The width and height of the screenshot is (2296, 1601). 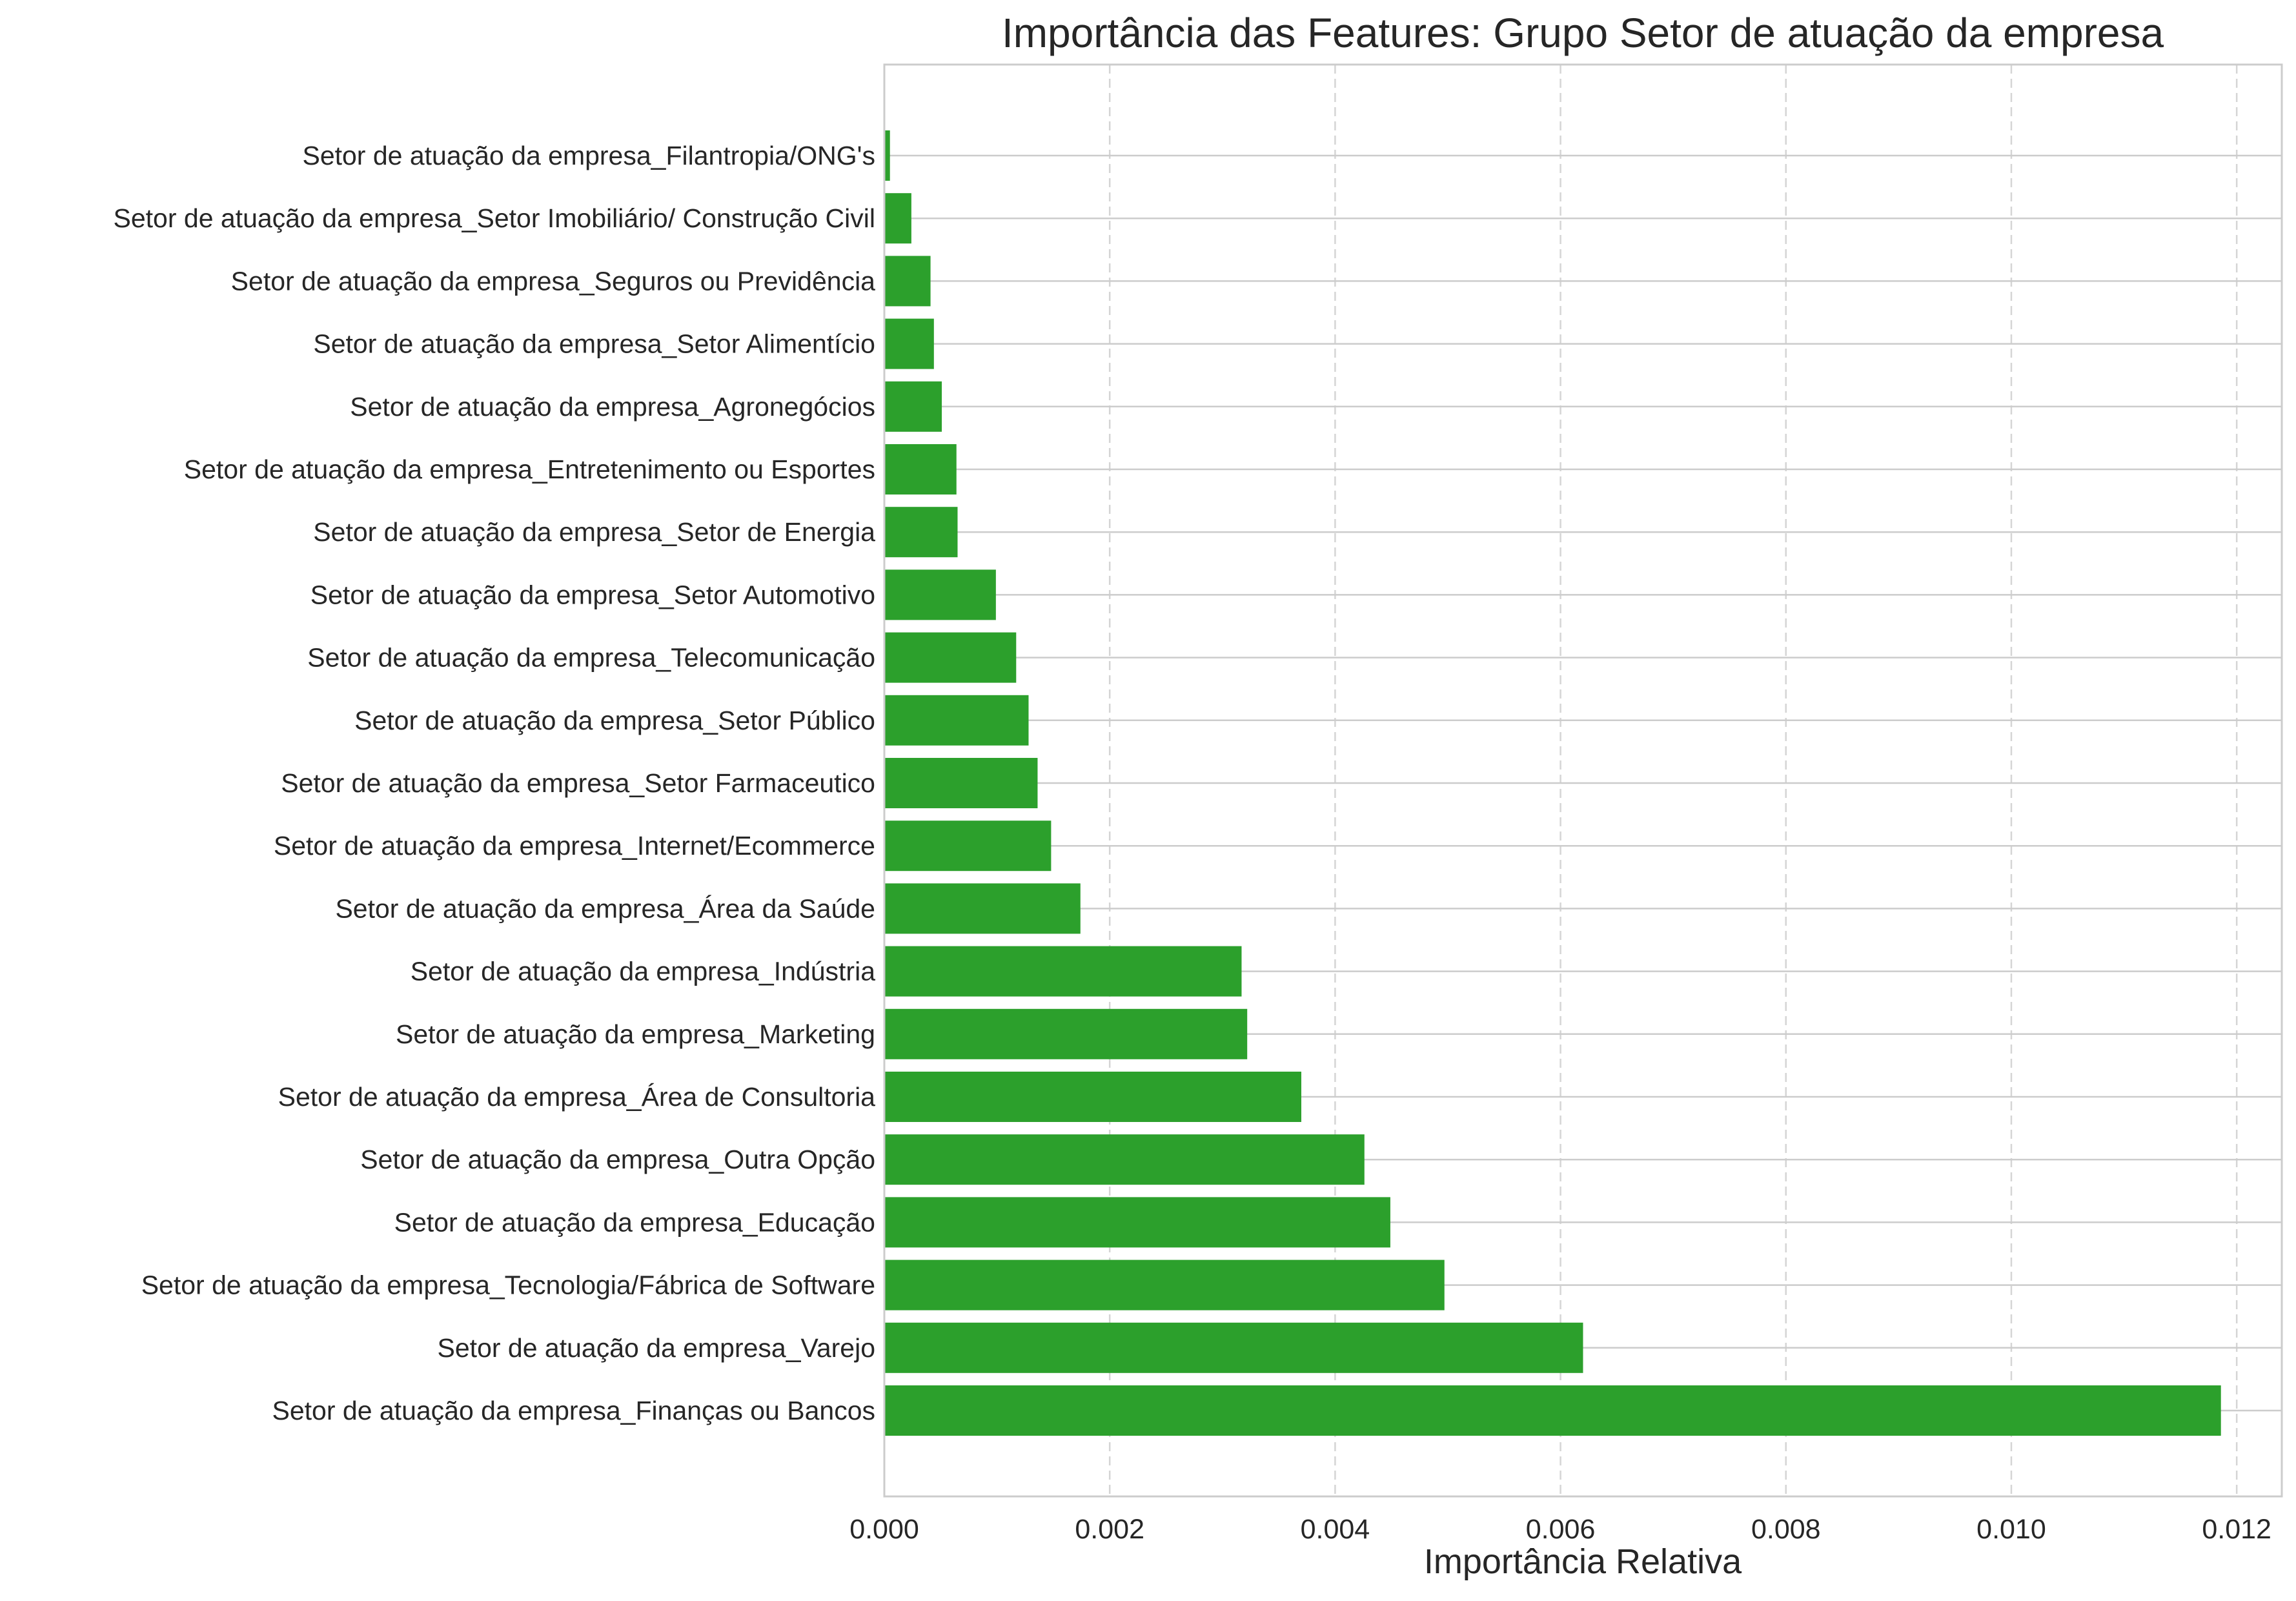 I want to click on category-label: Setor de atuação da empresa_Indústria, so click(x=643, y=971).